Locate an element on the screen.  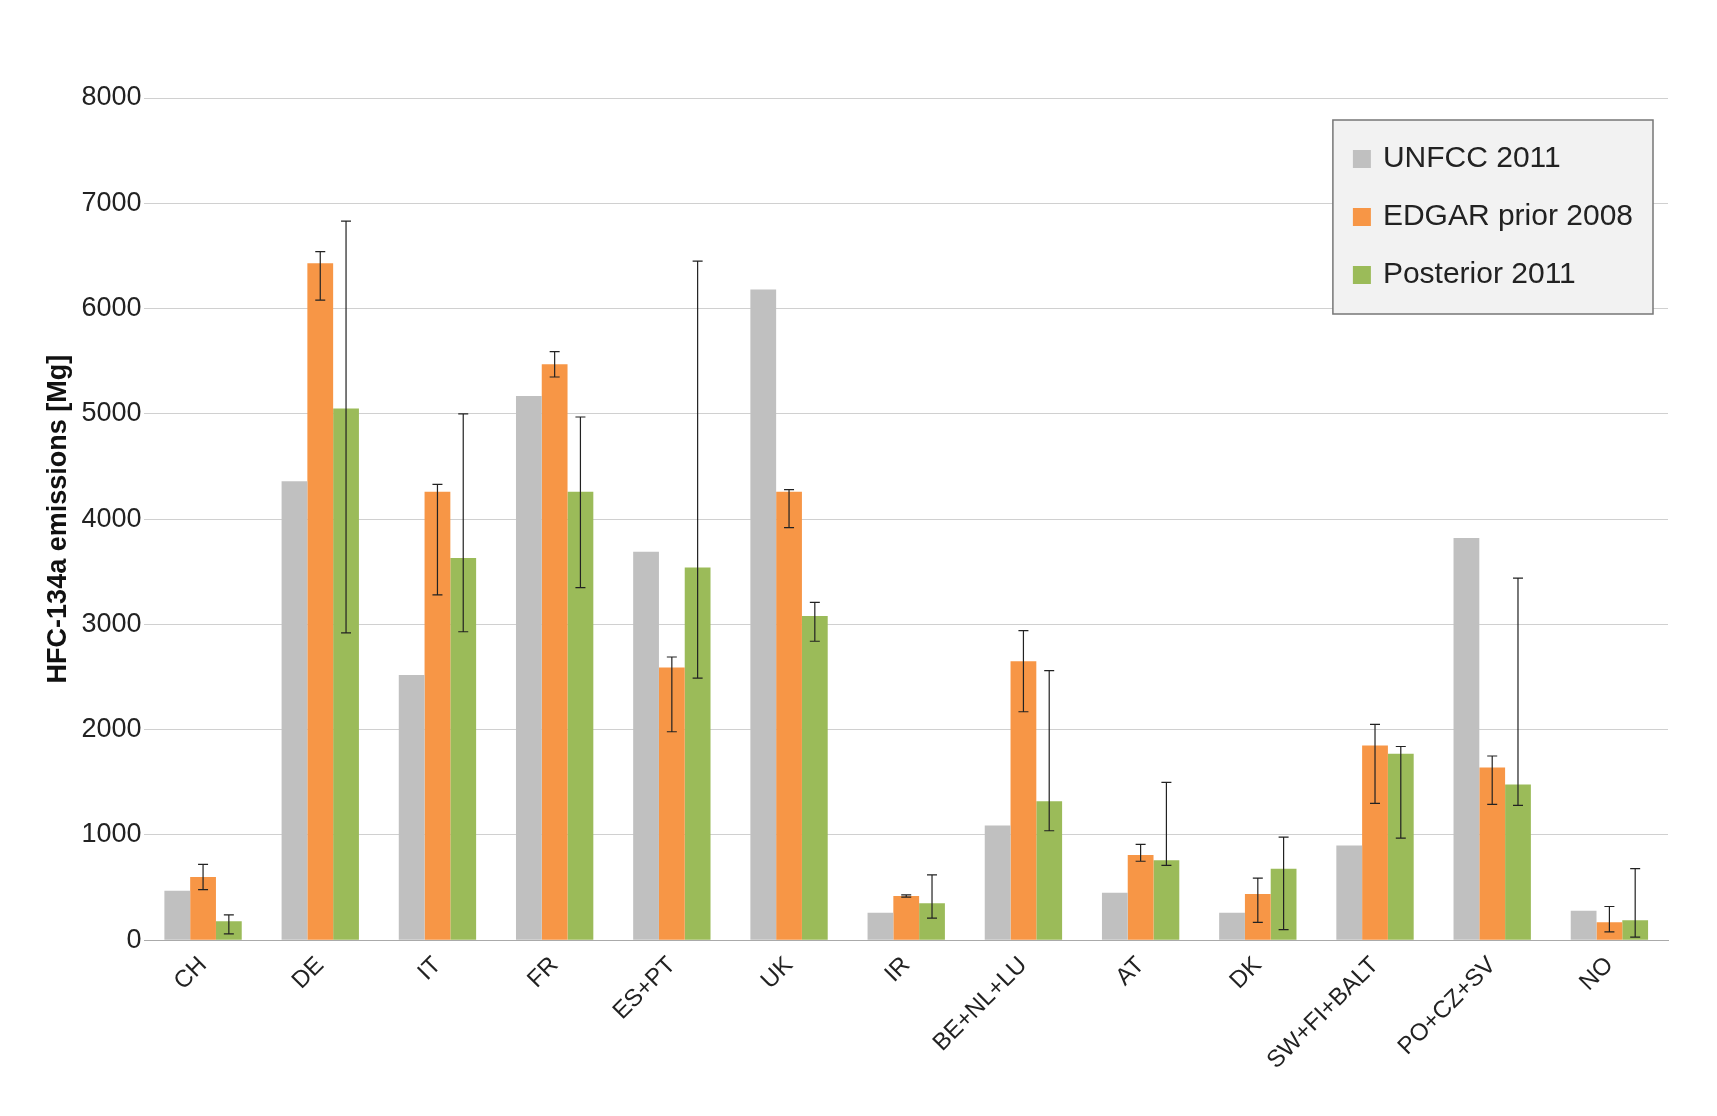
x-tick-label: IR is located at coordinates (896, 968).